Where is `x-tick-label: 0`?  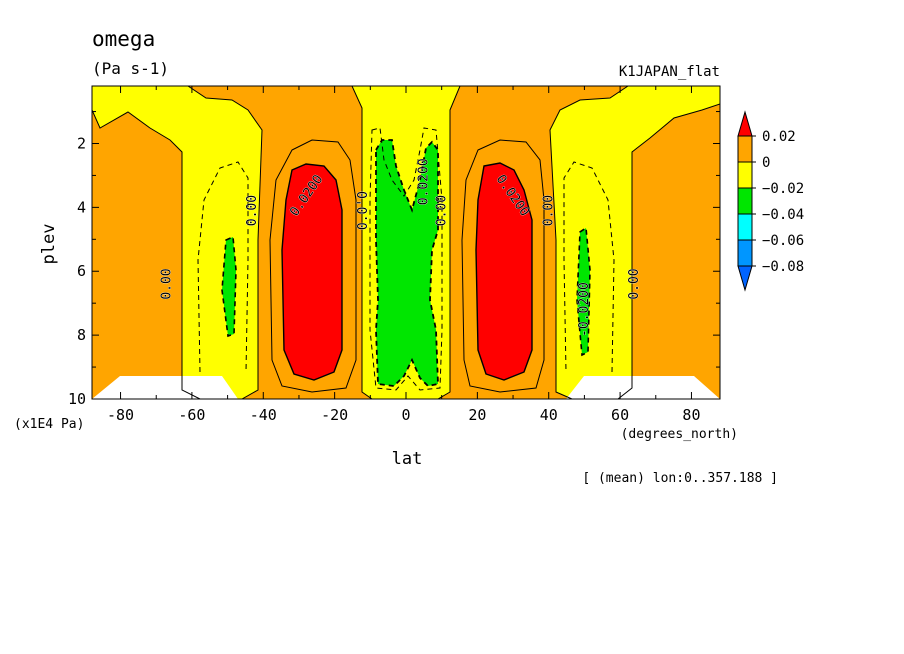 x-tick-label: 0 is located at coordinates (405, 415).